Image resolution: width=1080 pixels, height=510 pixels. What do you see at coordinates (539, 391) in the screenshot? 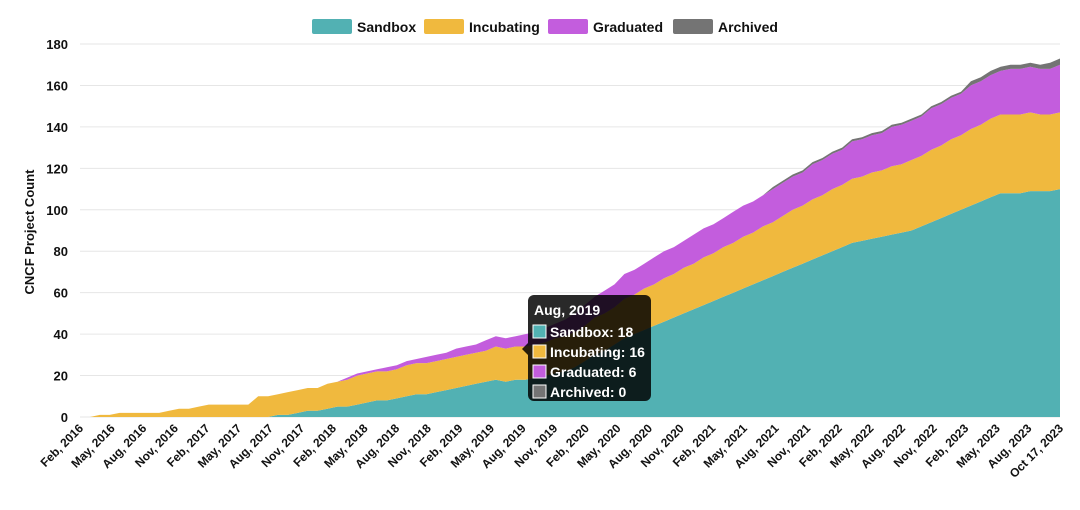
I see `tooltip-swatch-archived` at bounding box center [539, 391].